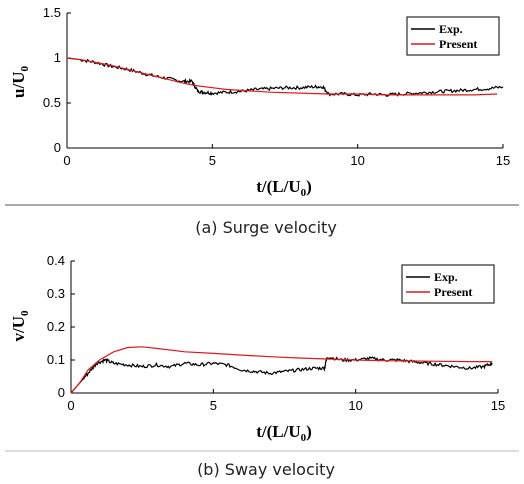 This screenshot has height=484, width=524. What do you see at coordinates (304, 193) in the screenshot?
I see `chart-a-xlabel-sub: 0` at bounding box center [304, 193].